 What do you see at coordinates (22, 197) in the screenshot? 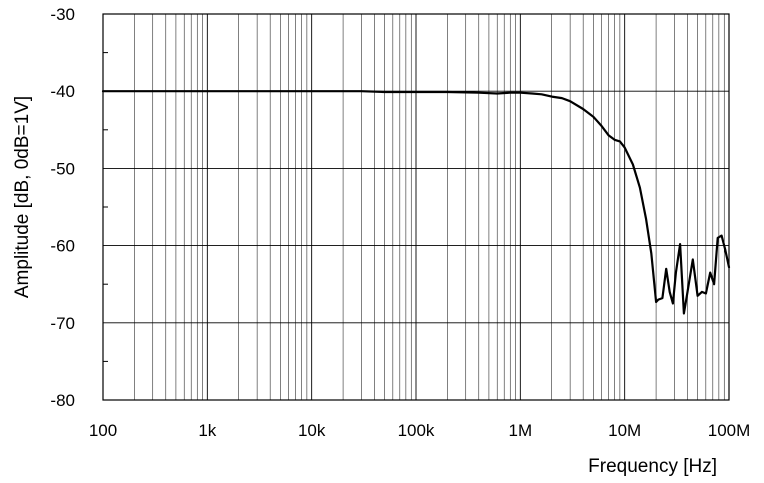
I see `y-axis-title: Amplitude [dB, 0dB=1V]` at bounding box center [22, 197].